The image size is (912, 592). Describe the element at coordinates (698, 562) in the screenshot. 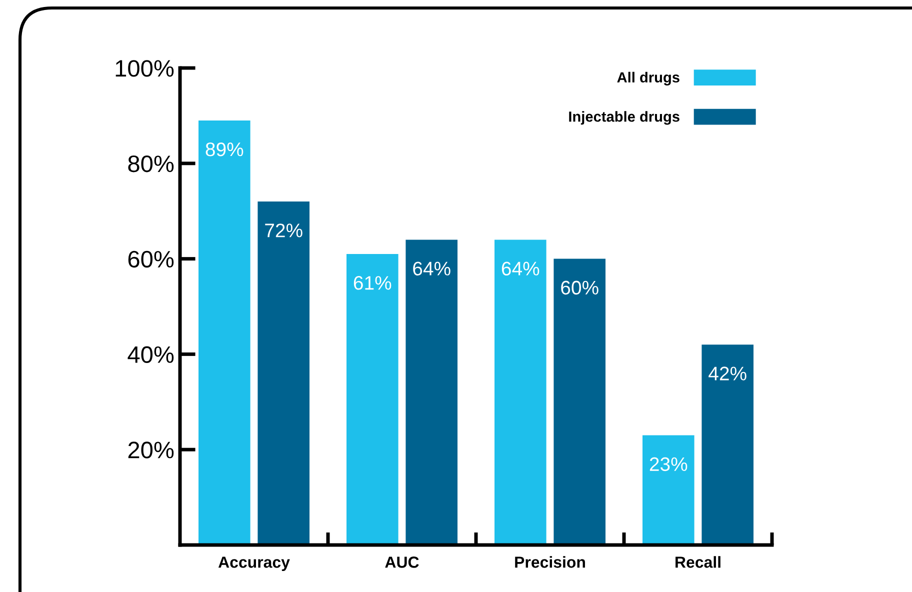

I see `x-tick-label: Recall` at that location.